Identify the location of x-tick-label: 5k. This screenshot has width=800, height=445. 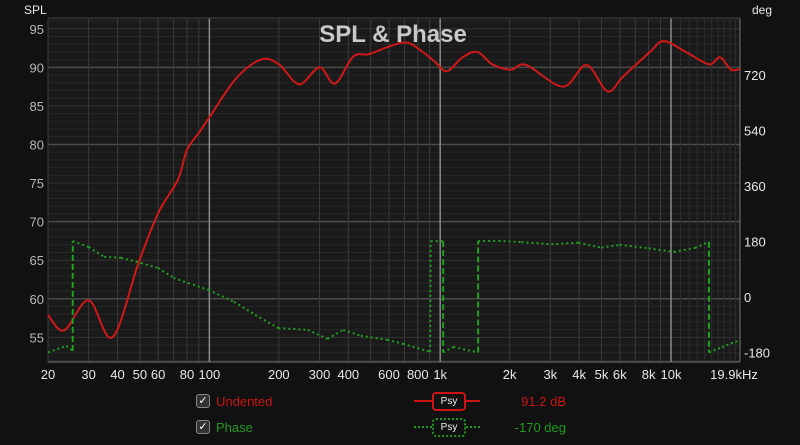
(602, 374).